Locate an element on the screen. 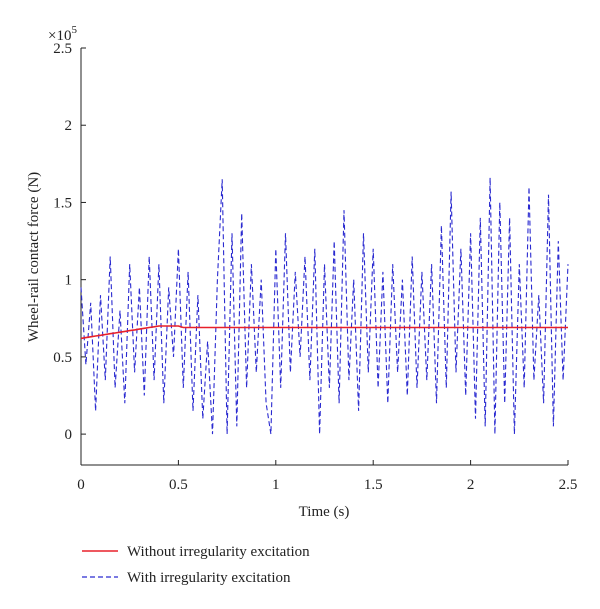 The height and width of the screenshot is (609, 600). x-tick-label: 0.5 is located at coordinates (178, 485).